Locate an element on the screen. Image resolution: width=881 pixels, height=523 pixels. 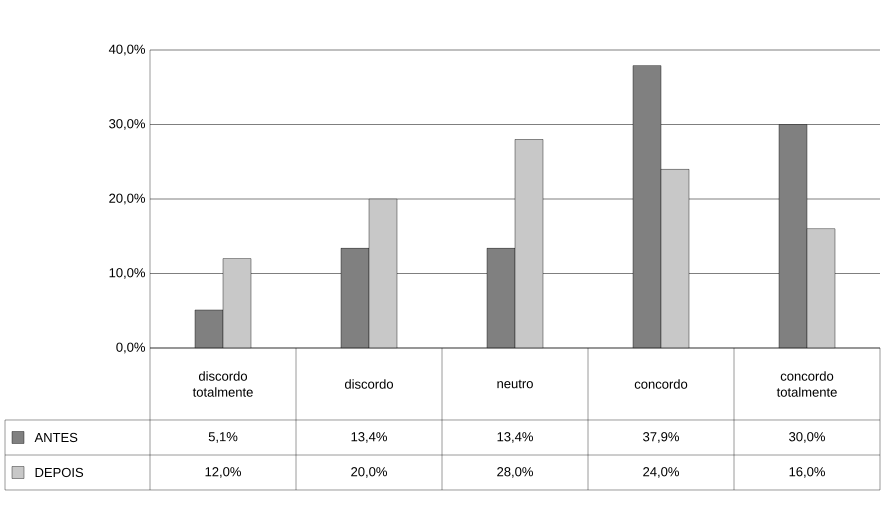
x-tick-label: concordo totalmente is located at coordinates (806, 384).